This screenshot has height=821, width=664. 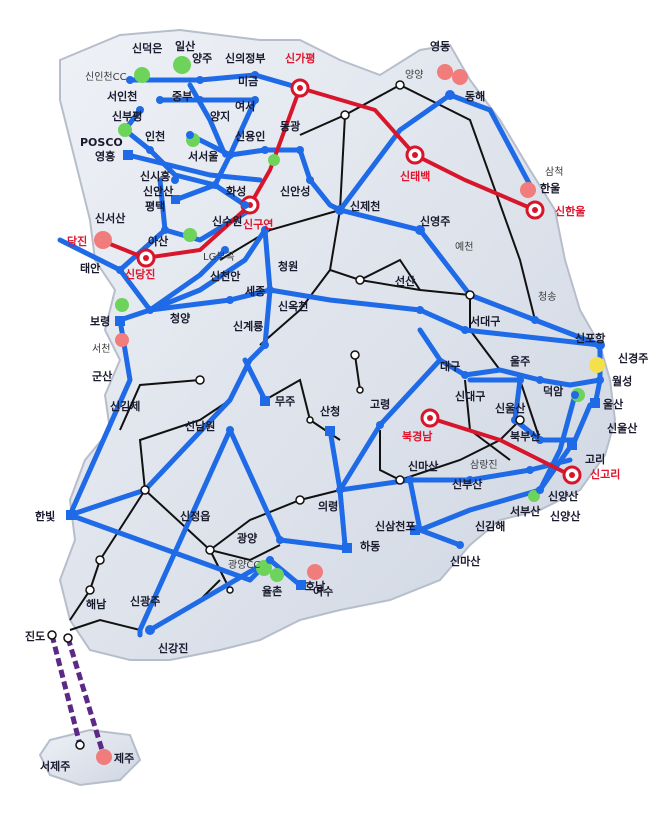 I want to click on label-incheon-cc: 신인천CC, so click(x=106, y=77).